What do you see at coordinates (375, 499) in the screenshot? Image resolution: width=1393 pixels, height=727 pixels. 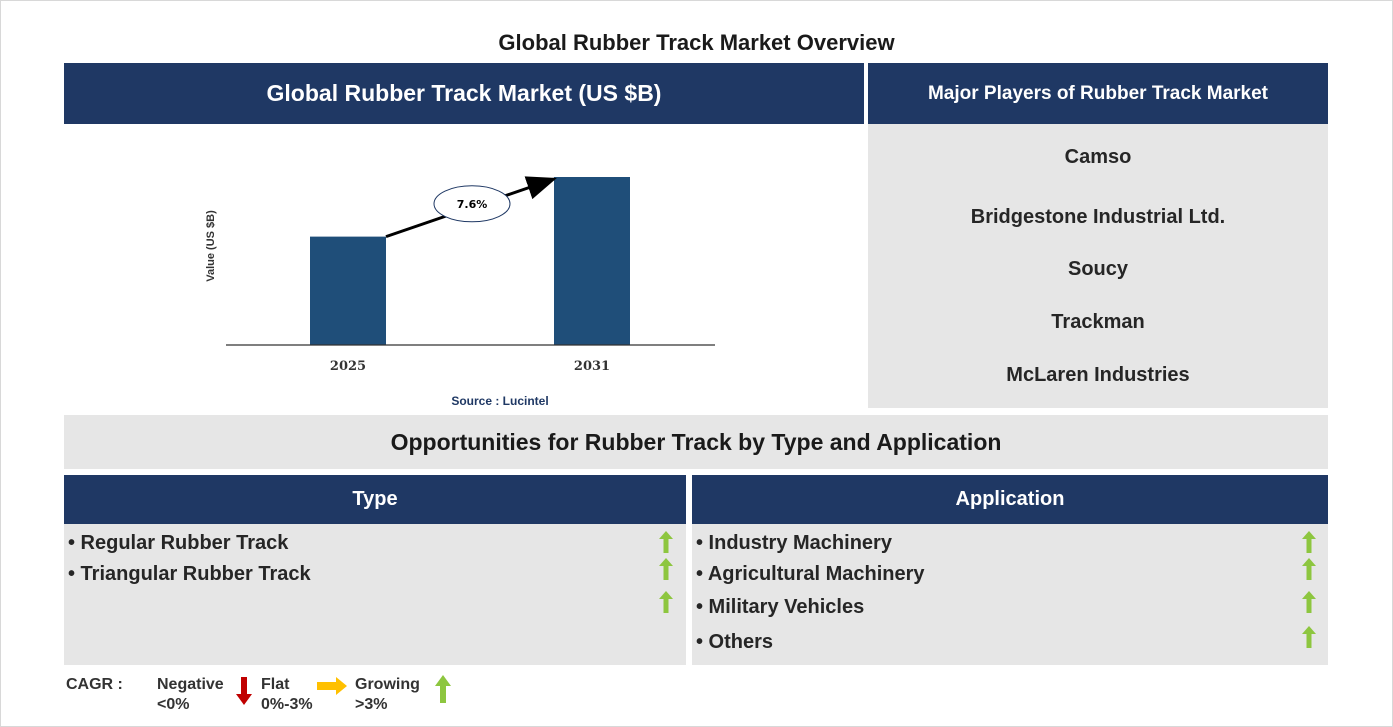 I see `type-header: Type` at bounding box center [375, 499].